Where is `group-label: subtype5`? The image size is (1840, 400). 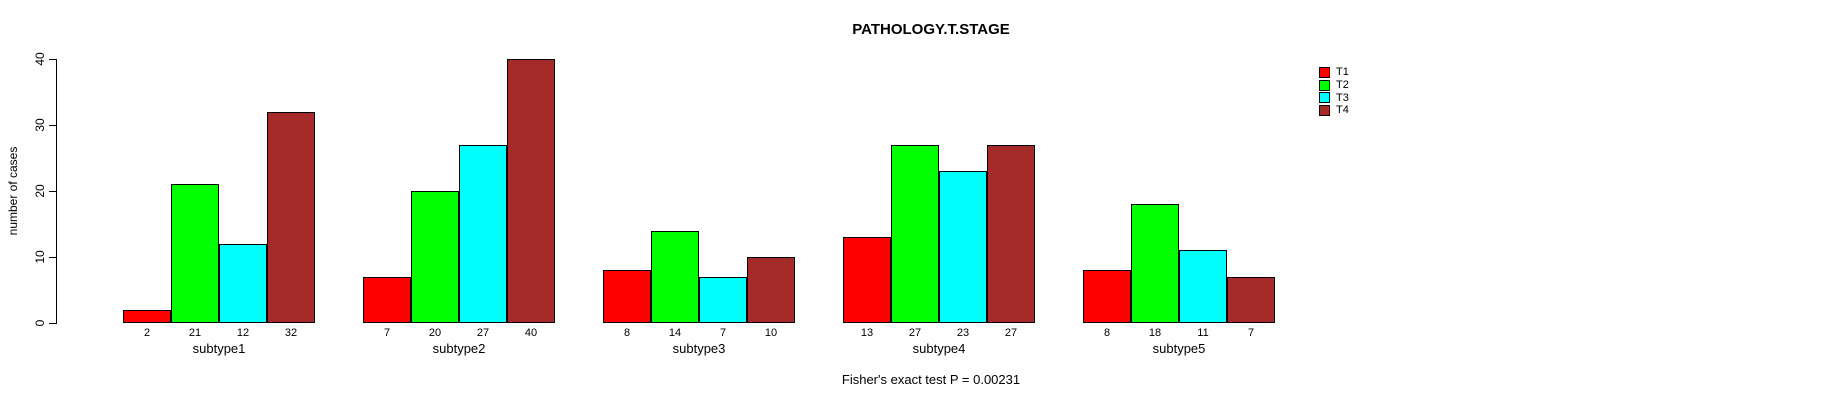
group-label: subtype5 is located at coordinates (1179, 348).